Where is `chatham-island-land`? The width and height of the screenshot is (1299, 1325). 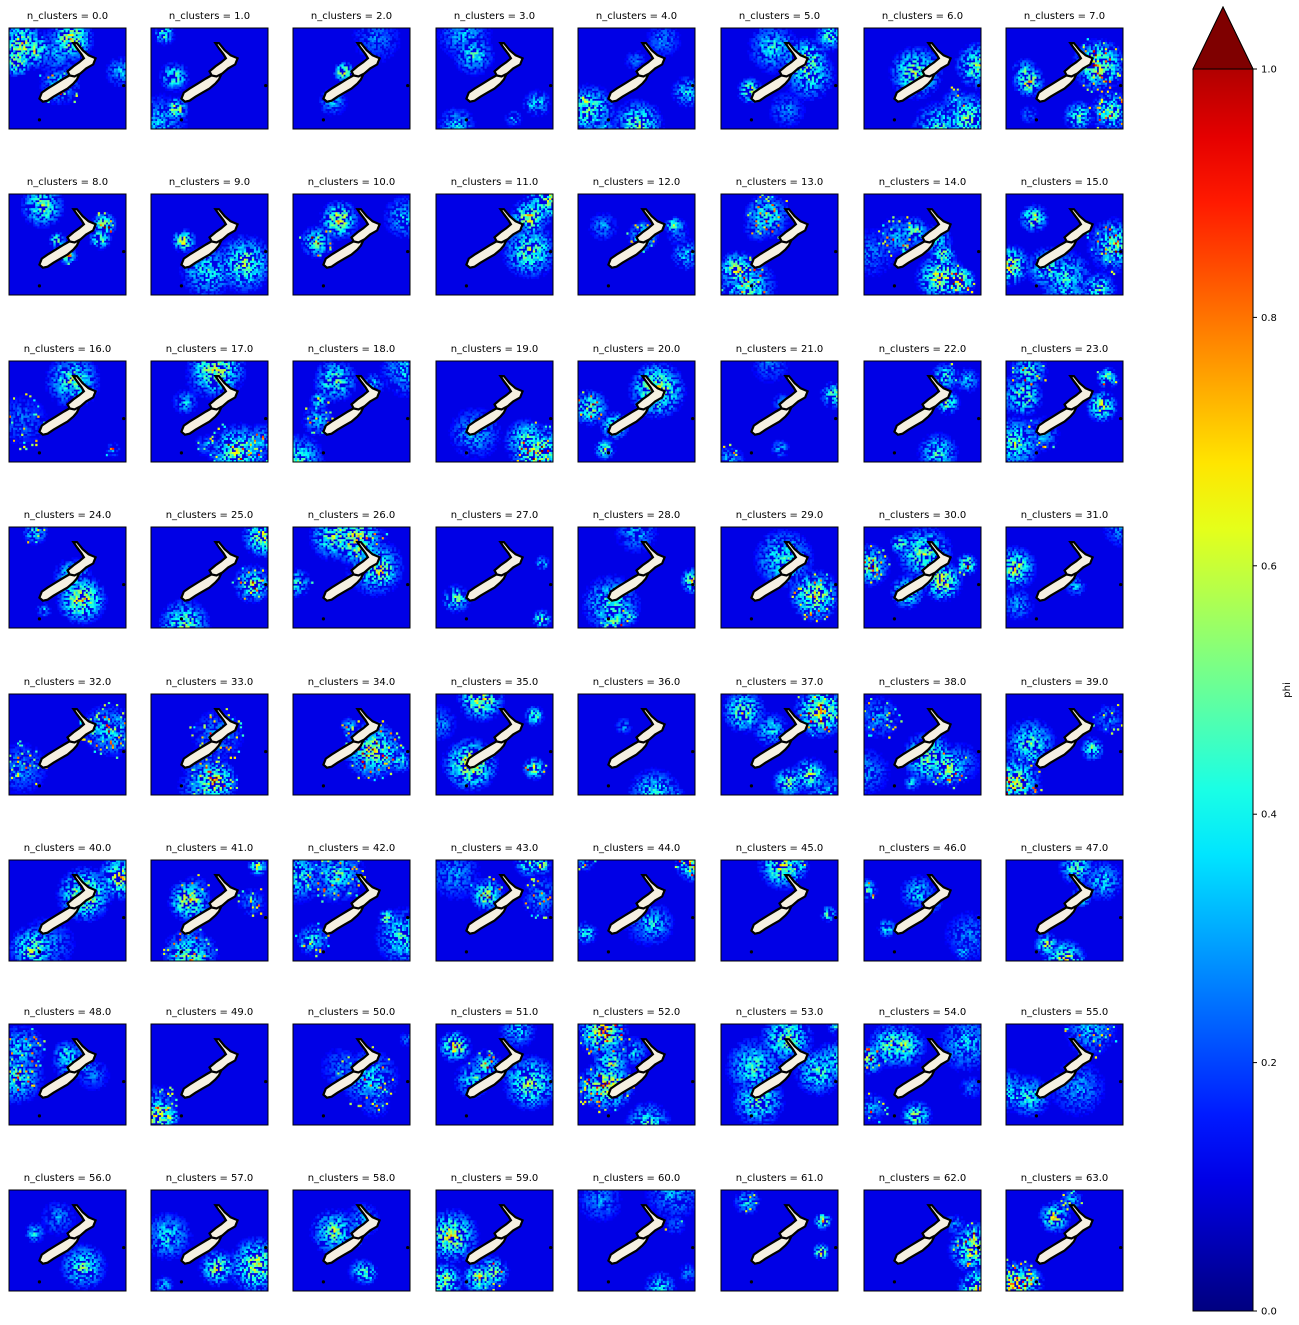 chatham-island-land is located at coordinates (123, 85).